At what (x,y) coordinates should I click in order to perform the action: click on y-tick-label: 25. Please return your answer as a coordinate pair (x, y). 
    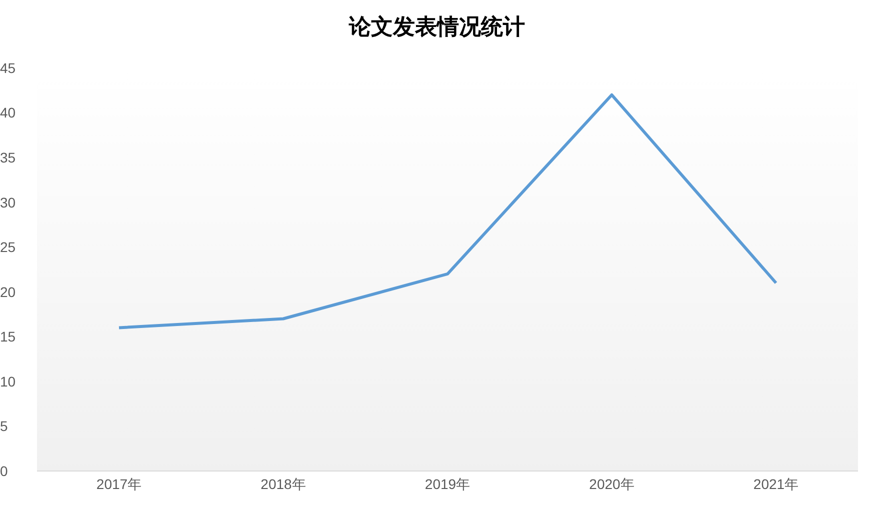
    Looking at the image, I should click on (8, 247).